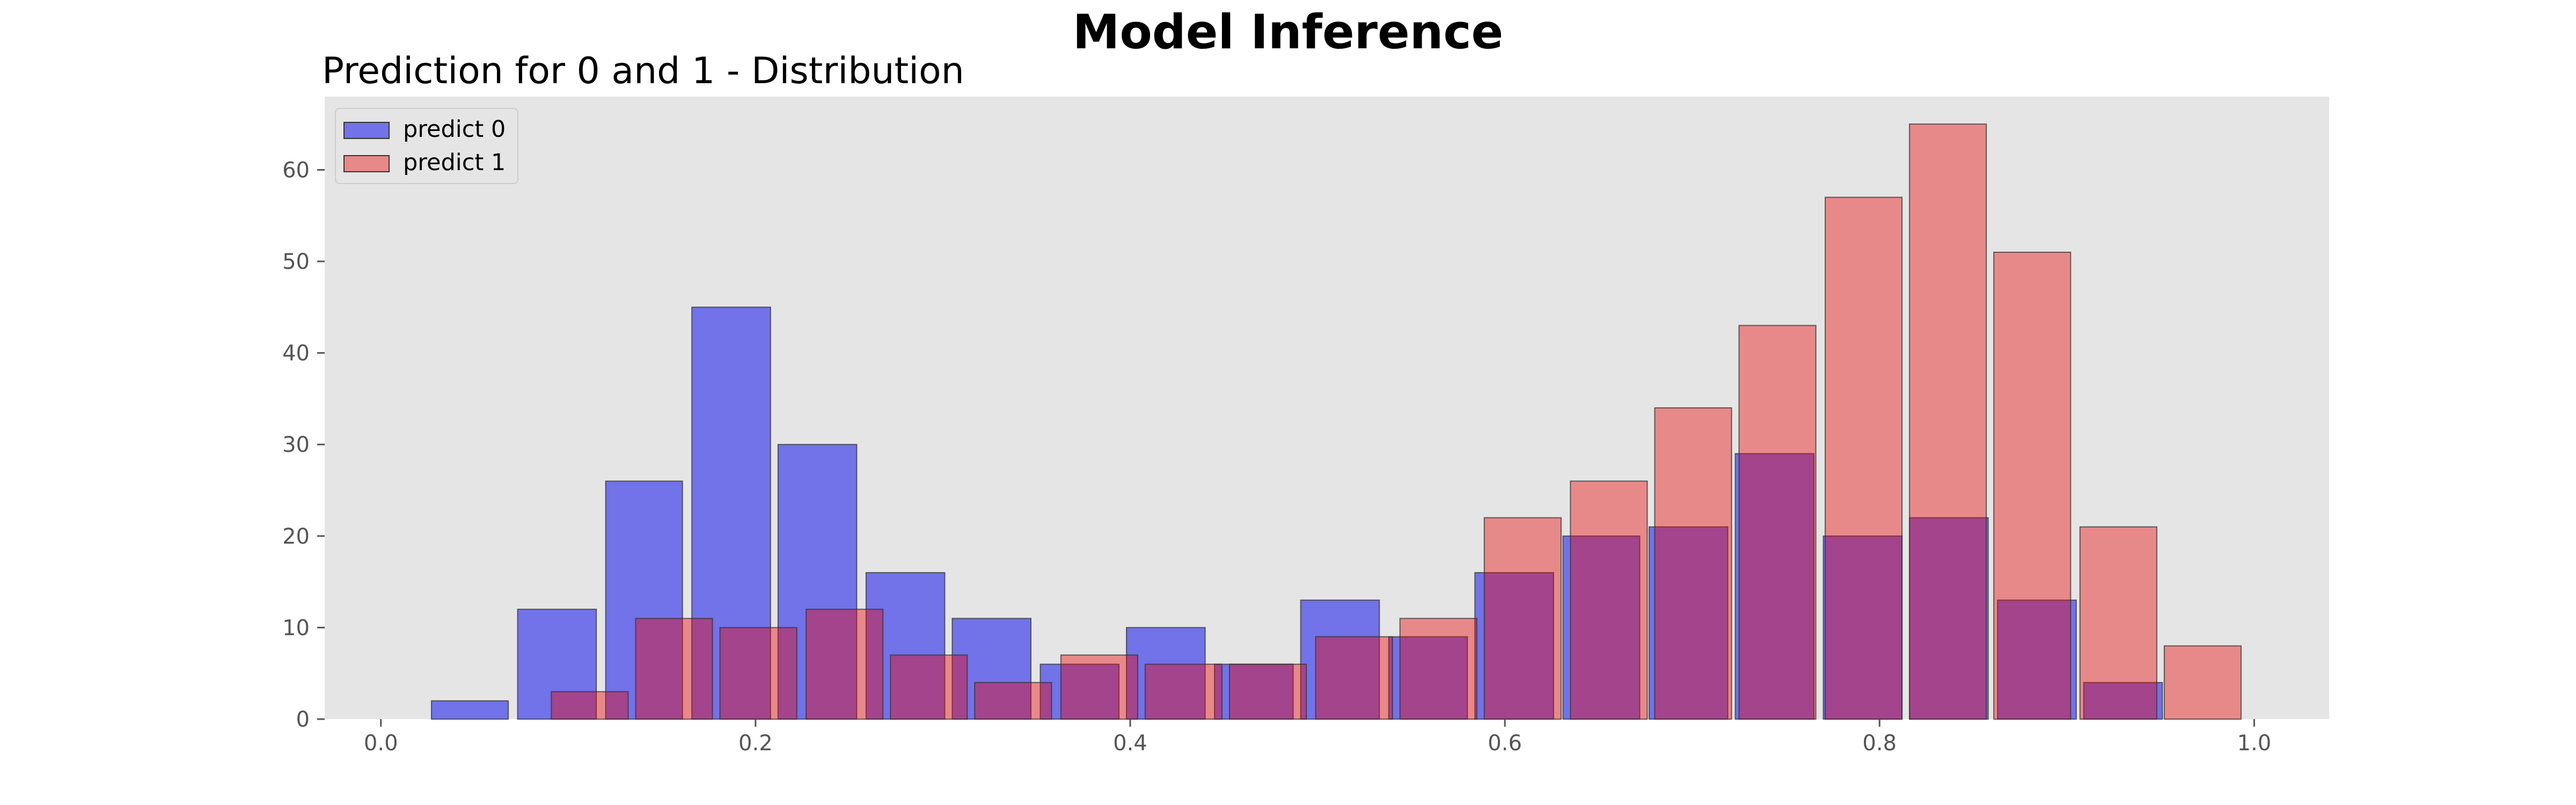  I want to click on chart-title: Prediction for 0 and 1 - Distribution, so click(643, 71).